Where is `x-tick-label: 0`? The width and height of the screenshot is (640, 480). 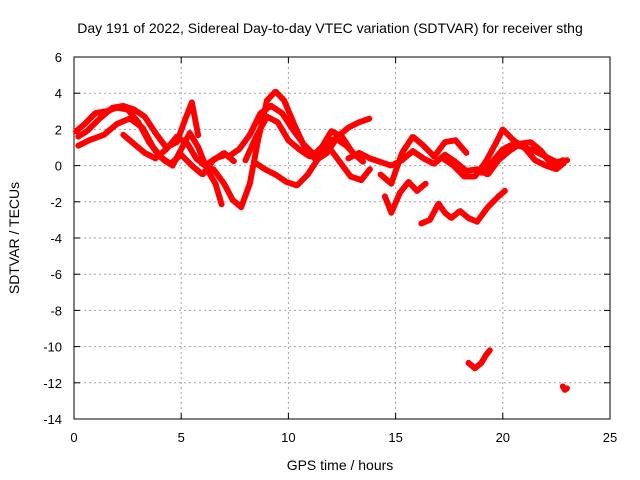 x-tick-label: 0 is located at coordinates (73, 437).